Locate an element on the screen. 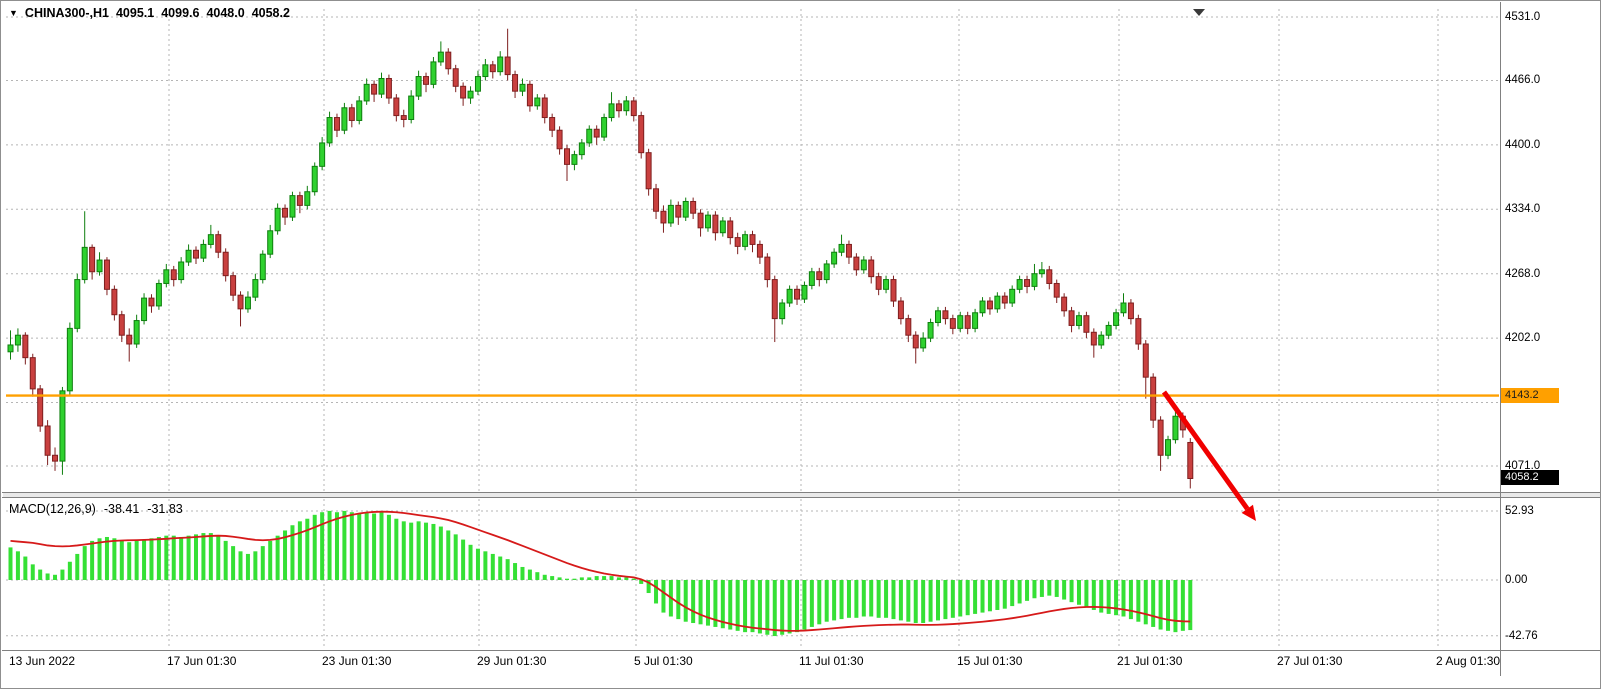 The image size is (1601, 689). macd-histogram is located at coordinates (600, 573).